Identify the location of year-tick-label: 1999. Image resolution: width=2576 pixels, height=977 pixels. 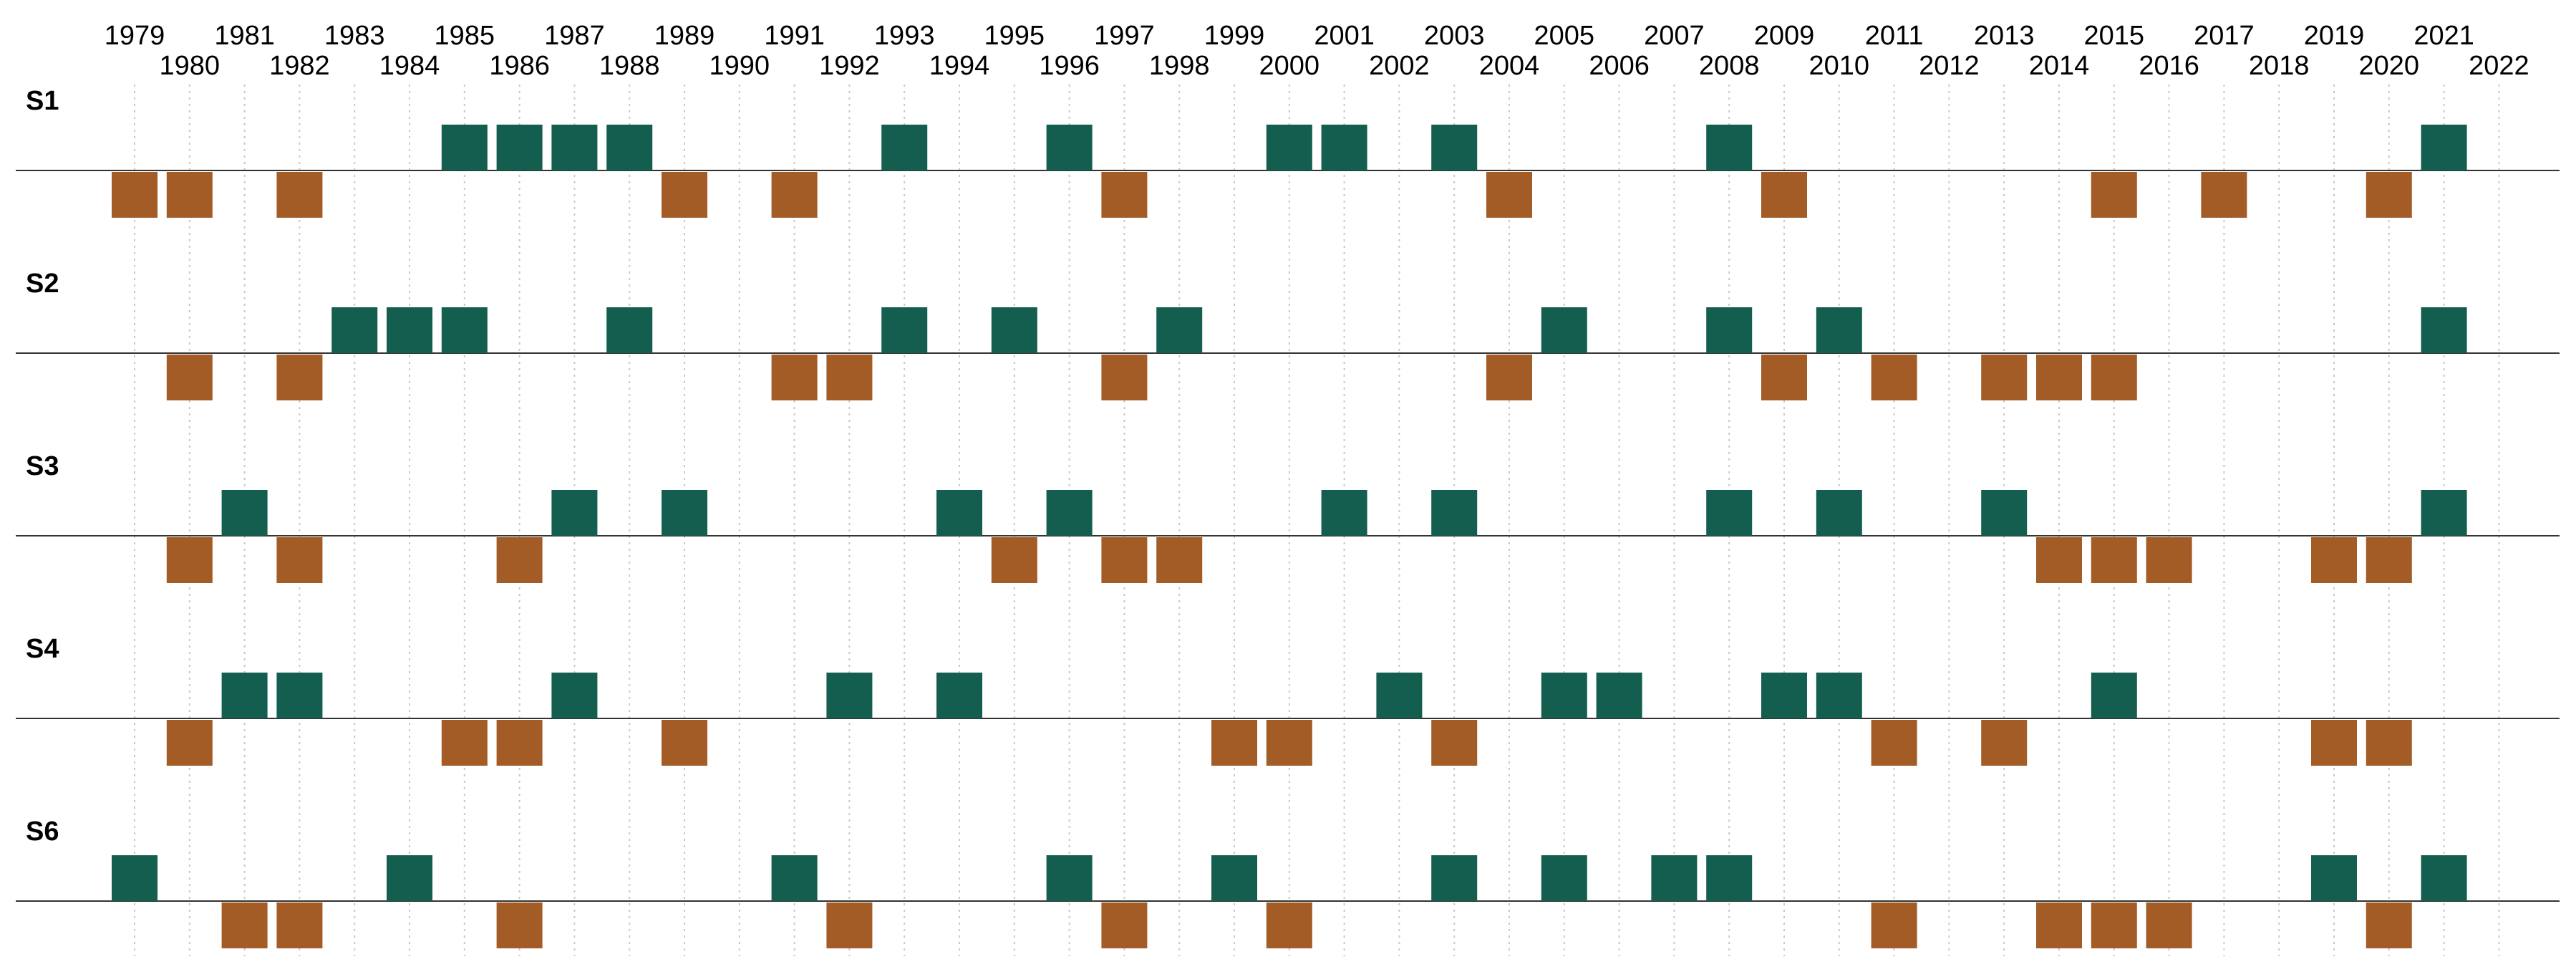
(1234, 36).